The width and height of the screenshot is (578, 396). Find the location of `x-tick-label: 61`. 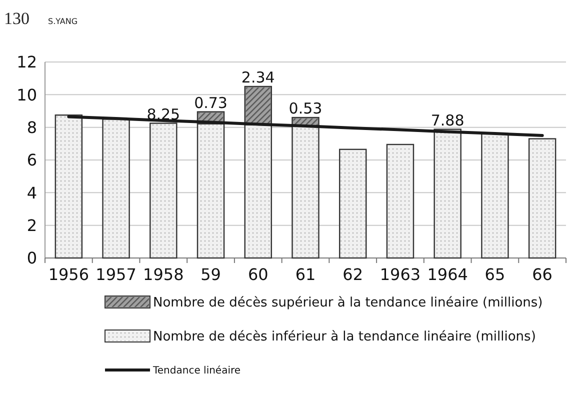

x-tick-label: 61 is located at coordinates (305, 274).